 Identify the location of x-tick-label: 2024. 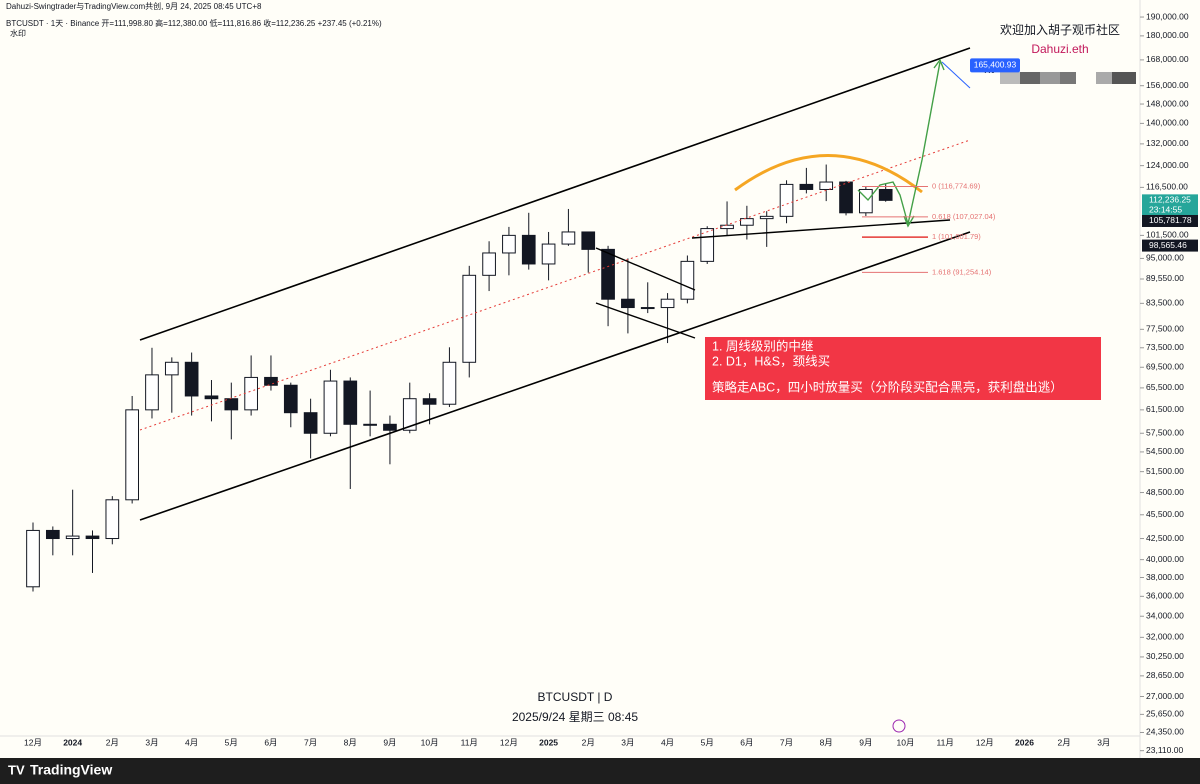
(72, 742).